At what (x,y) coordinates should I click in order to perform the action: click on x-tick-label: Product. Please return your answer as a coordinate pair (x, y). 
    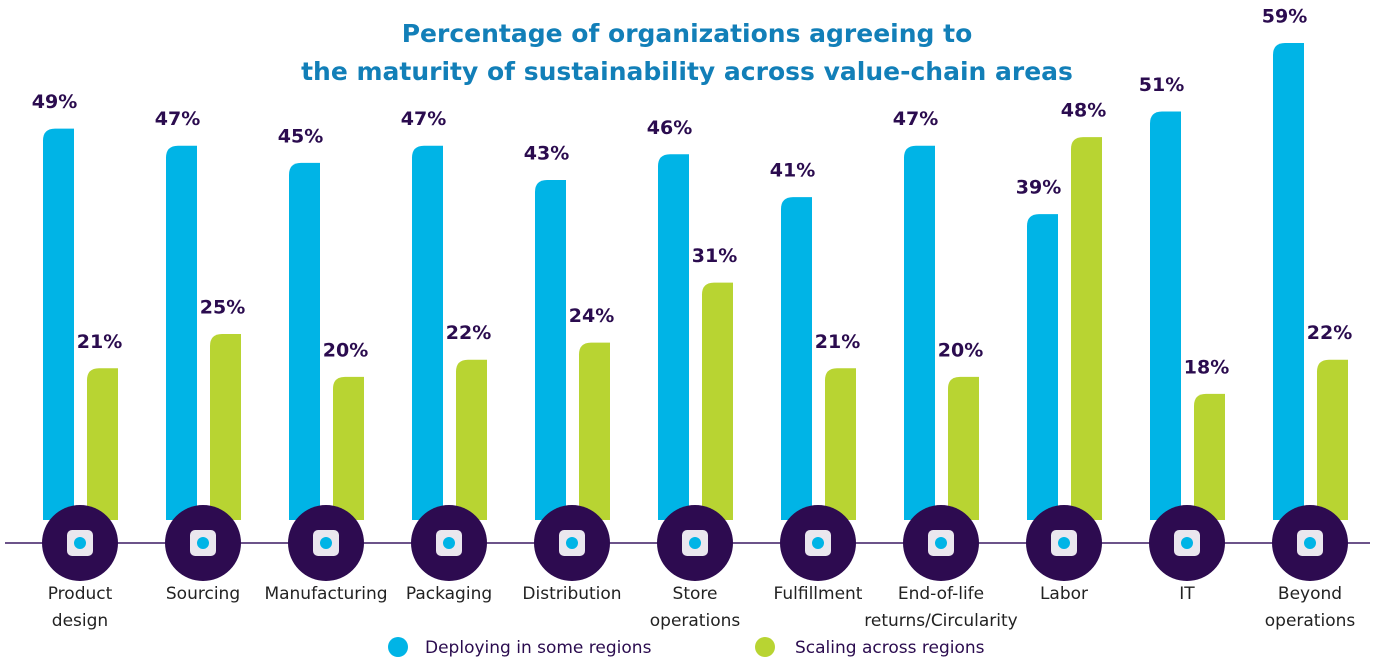
    Looking at the image, I should click on (80, 594).